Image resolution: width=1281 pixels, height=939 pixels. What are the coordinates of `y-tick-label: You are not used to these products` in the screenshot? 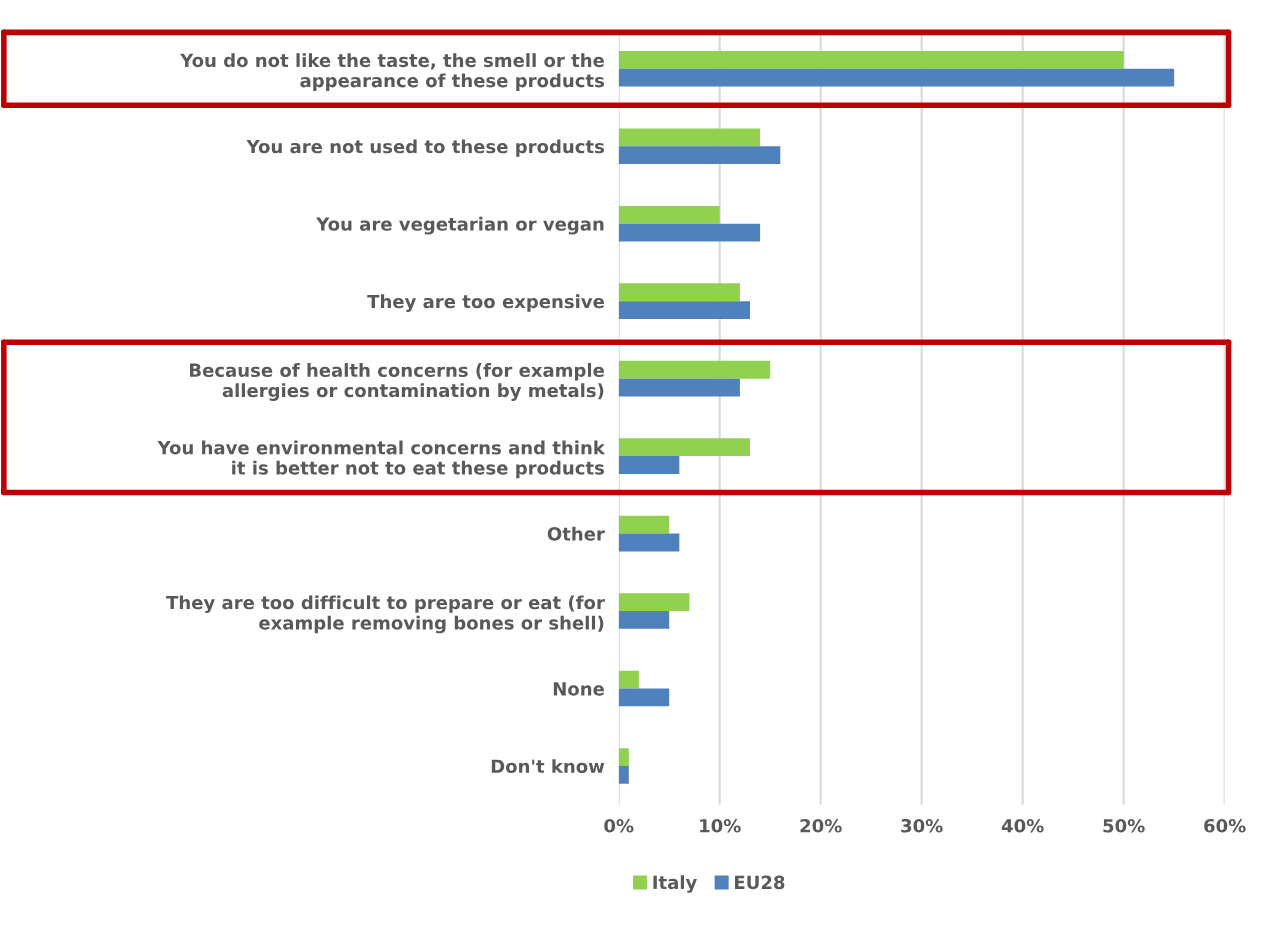 It's located at (425, 148).